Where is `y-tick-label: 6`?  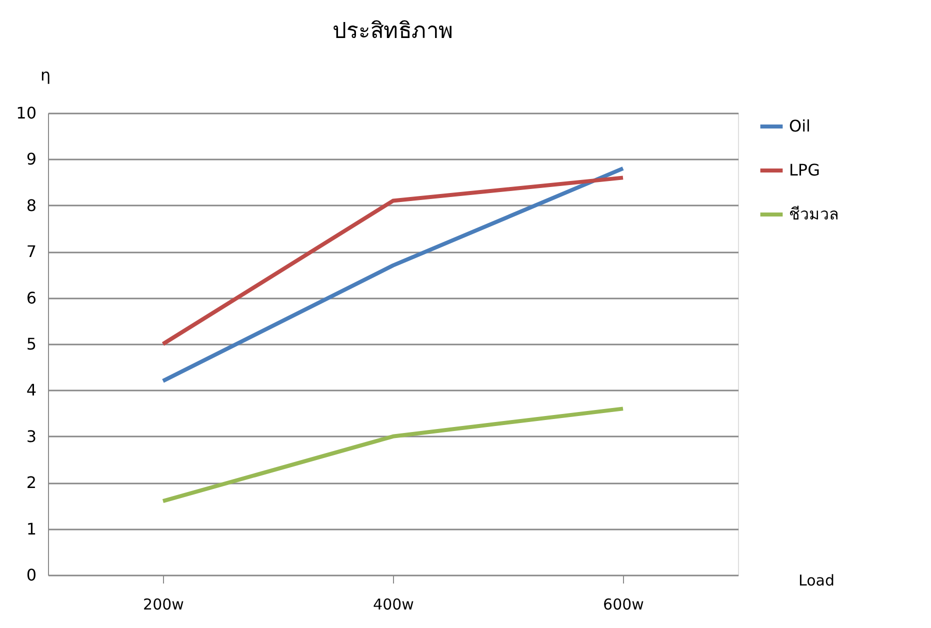
y-tick-label: 6 is located at coordinates (31, 298).